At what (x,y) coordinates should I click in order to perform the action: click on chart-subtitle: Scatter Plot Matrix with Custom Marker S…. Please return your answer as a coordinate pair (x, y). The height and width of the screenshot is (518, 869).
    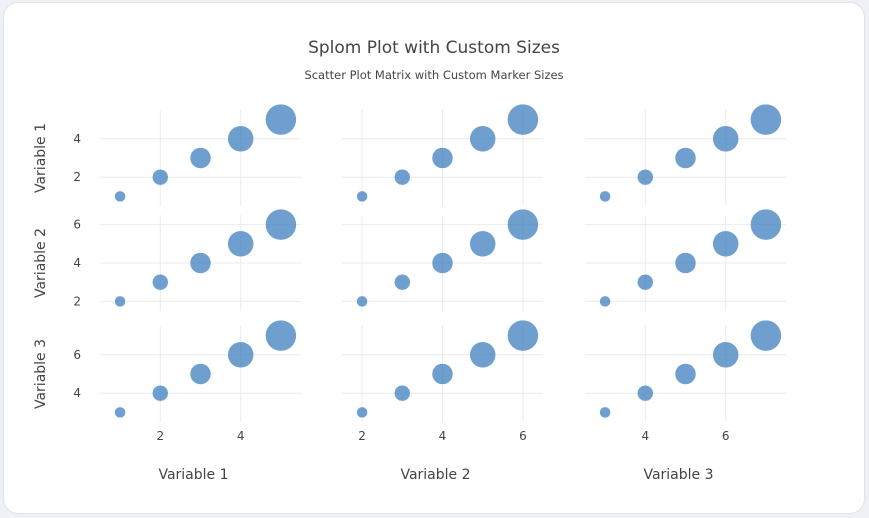
    Looking at the image, I should click on (433, 75).